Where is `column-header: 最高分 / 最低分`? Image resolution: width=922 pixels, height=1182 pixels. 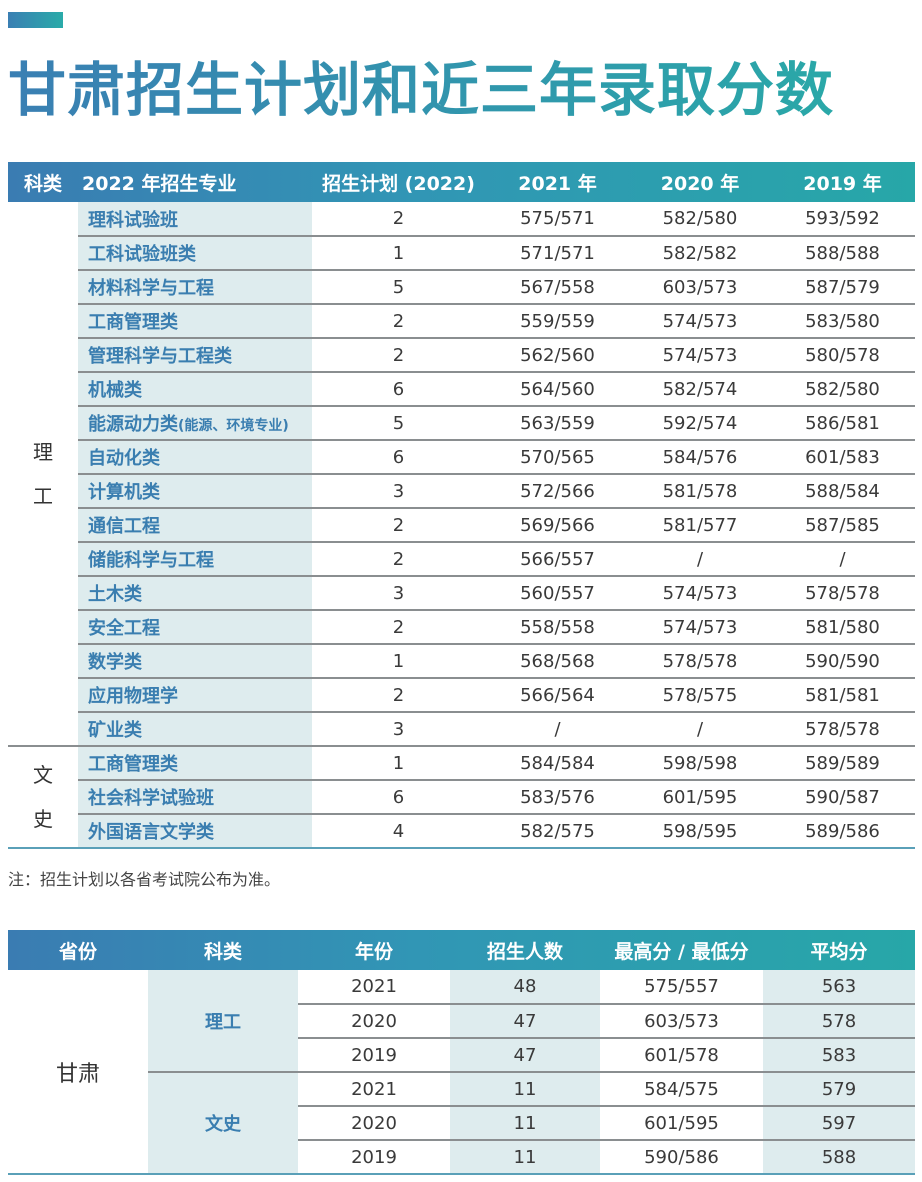 column-header: 最高分 / 最低分 is located at coordinates (681, 951).